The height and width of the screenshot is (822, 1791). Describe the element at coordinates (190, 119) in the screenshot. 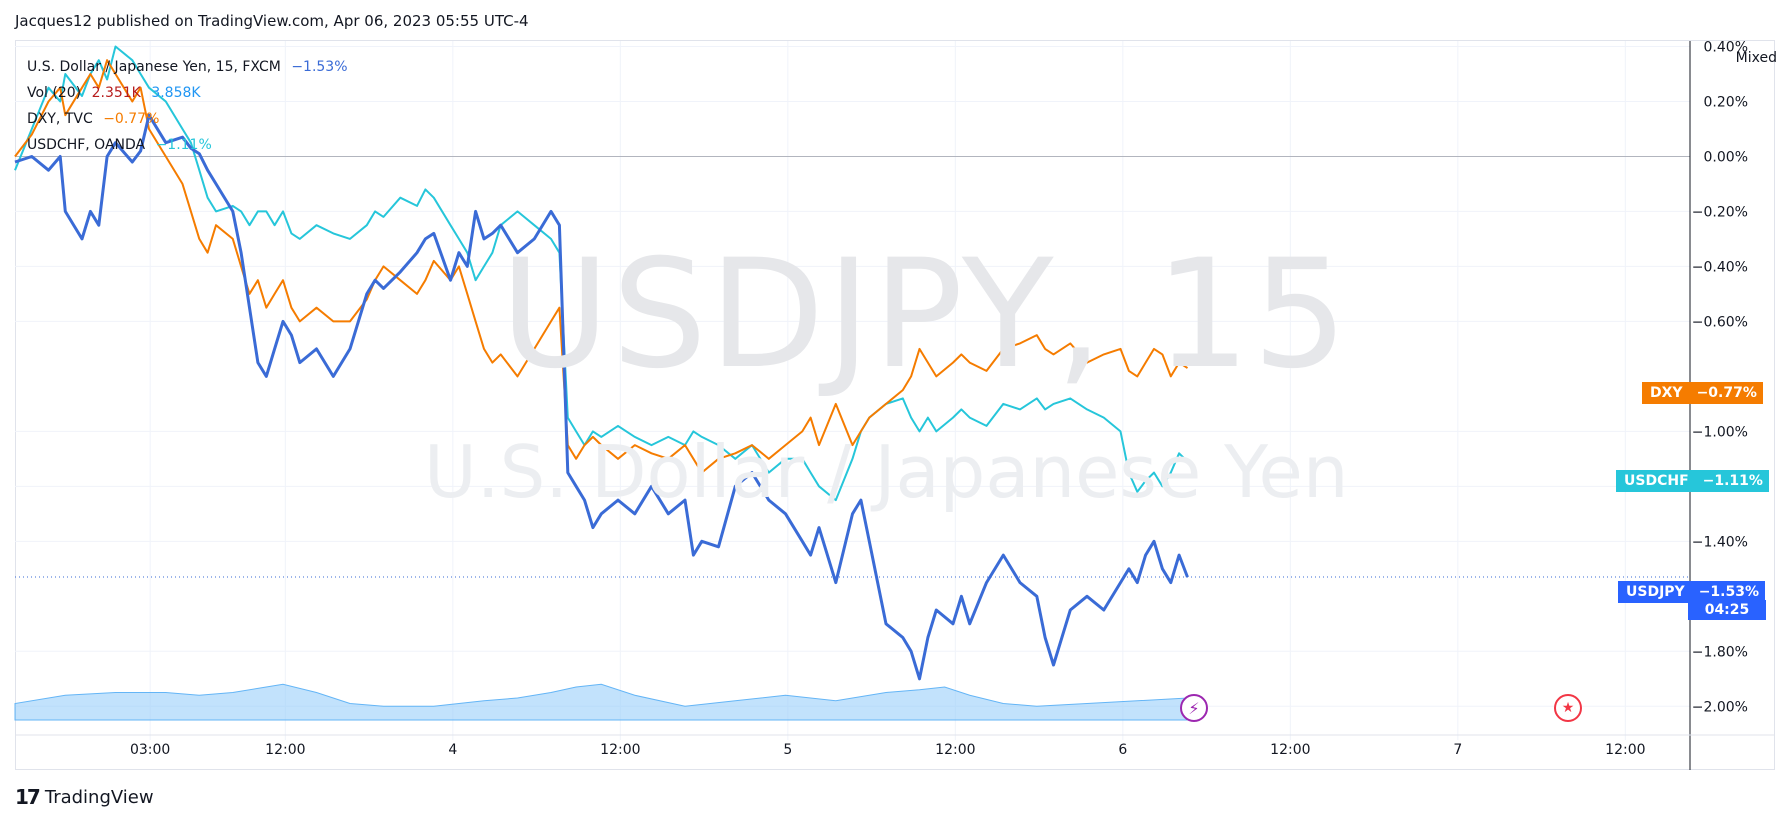

I see `legend-dxy: DXY, TVC −0.77%` at that location.